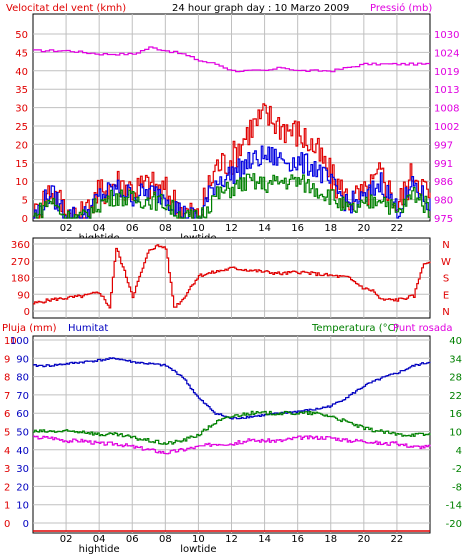  I want to click on rain-tick-label: 8, so click(7, 378).